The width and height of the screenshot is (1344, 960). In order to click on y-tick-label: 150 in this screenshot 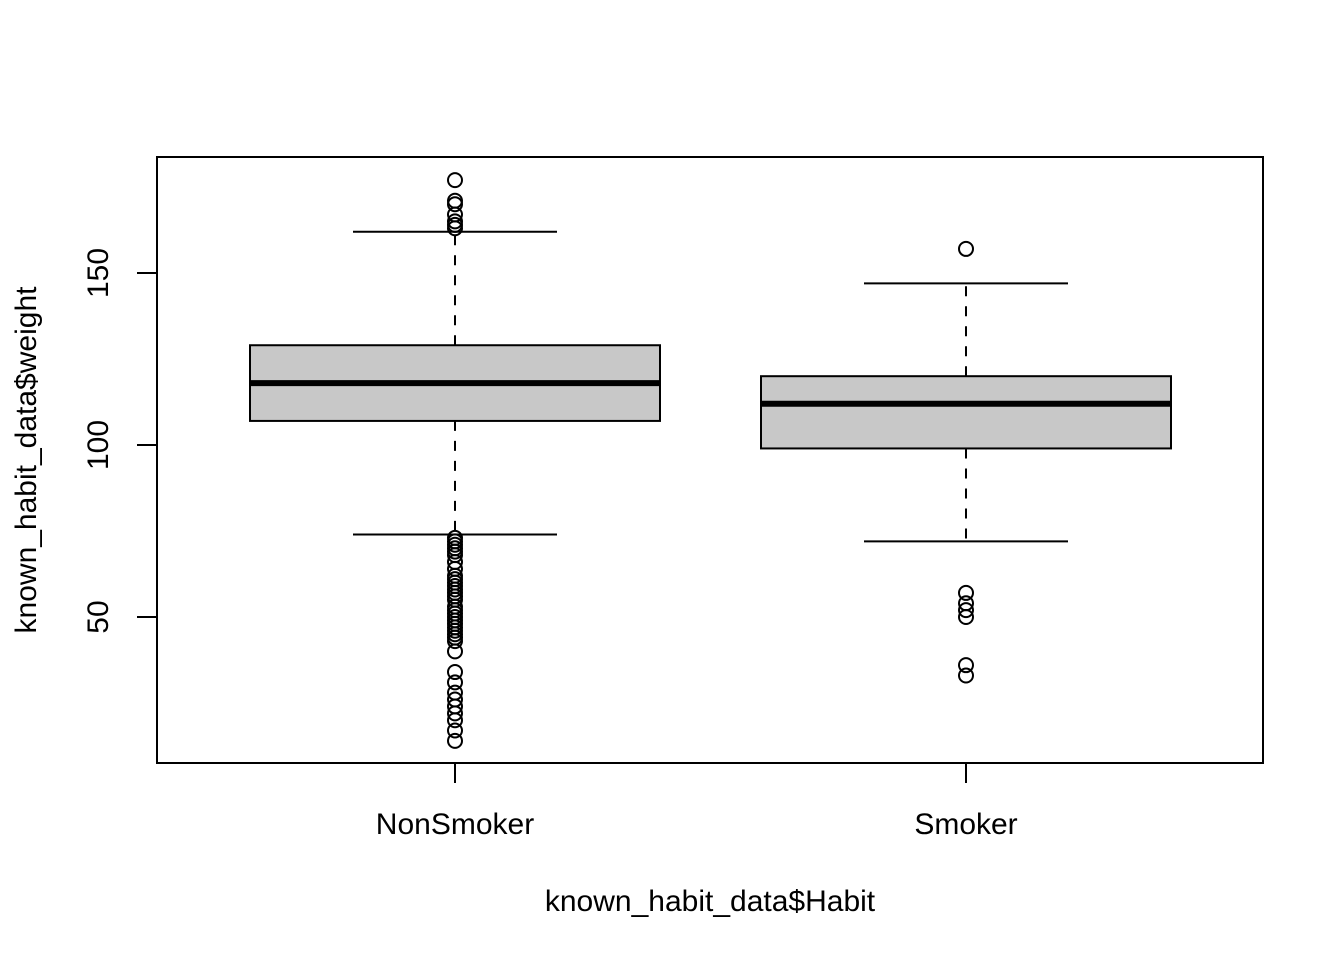, I will do `click(98, 273)`.